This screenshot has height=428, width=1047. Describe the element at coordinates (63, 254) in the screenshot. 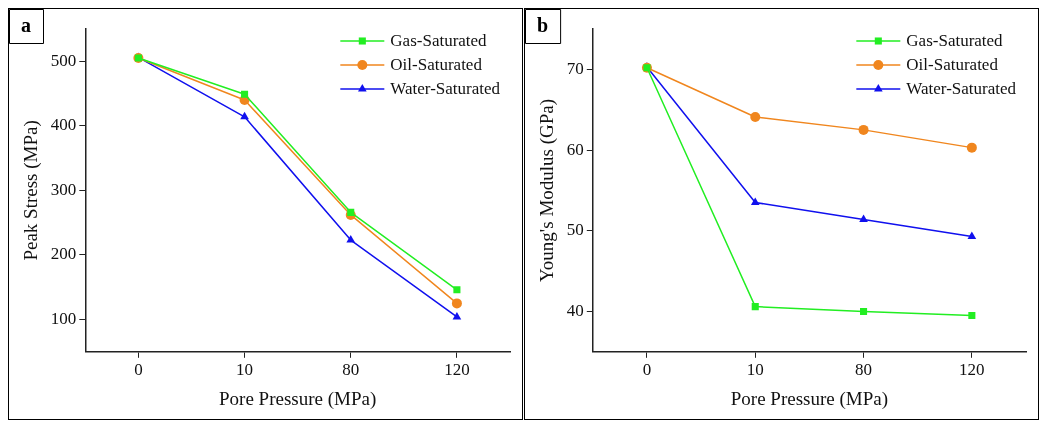

I see `y-tick-label: 200` at that location.